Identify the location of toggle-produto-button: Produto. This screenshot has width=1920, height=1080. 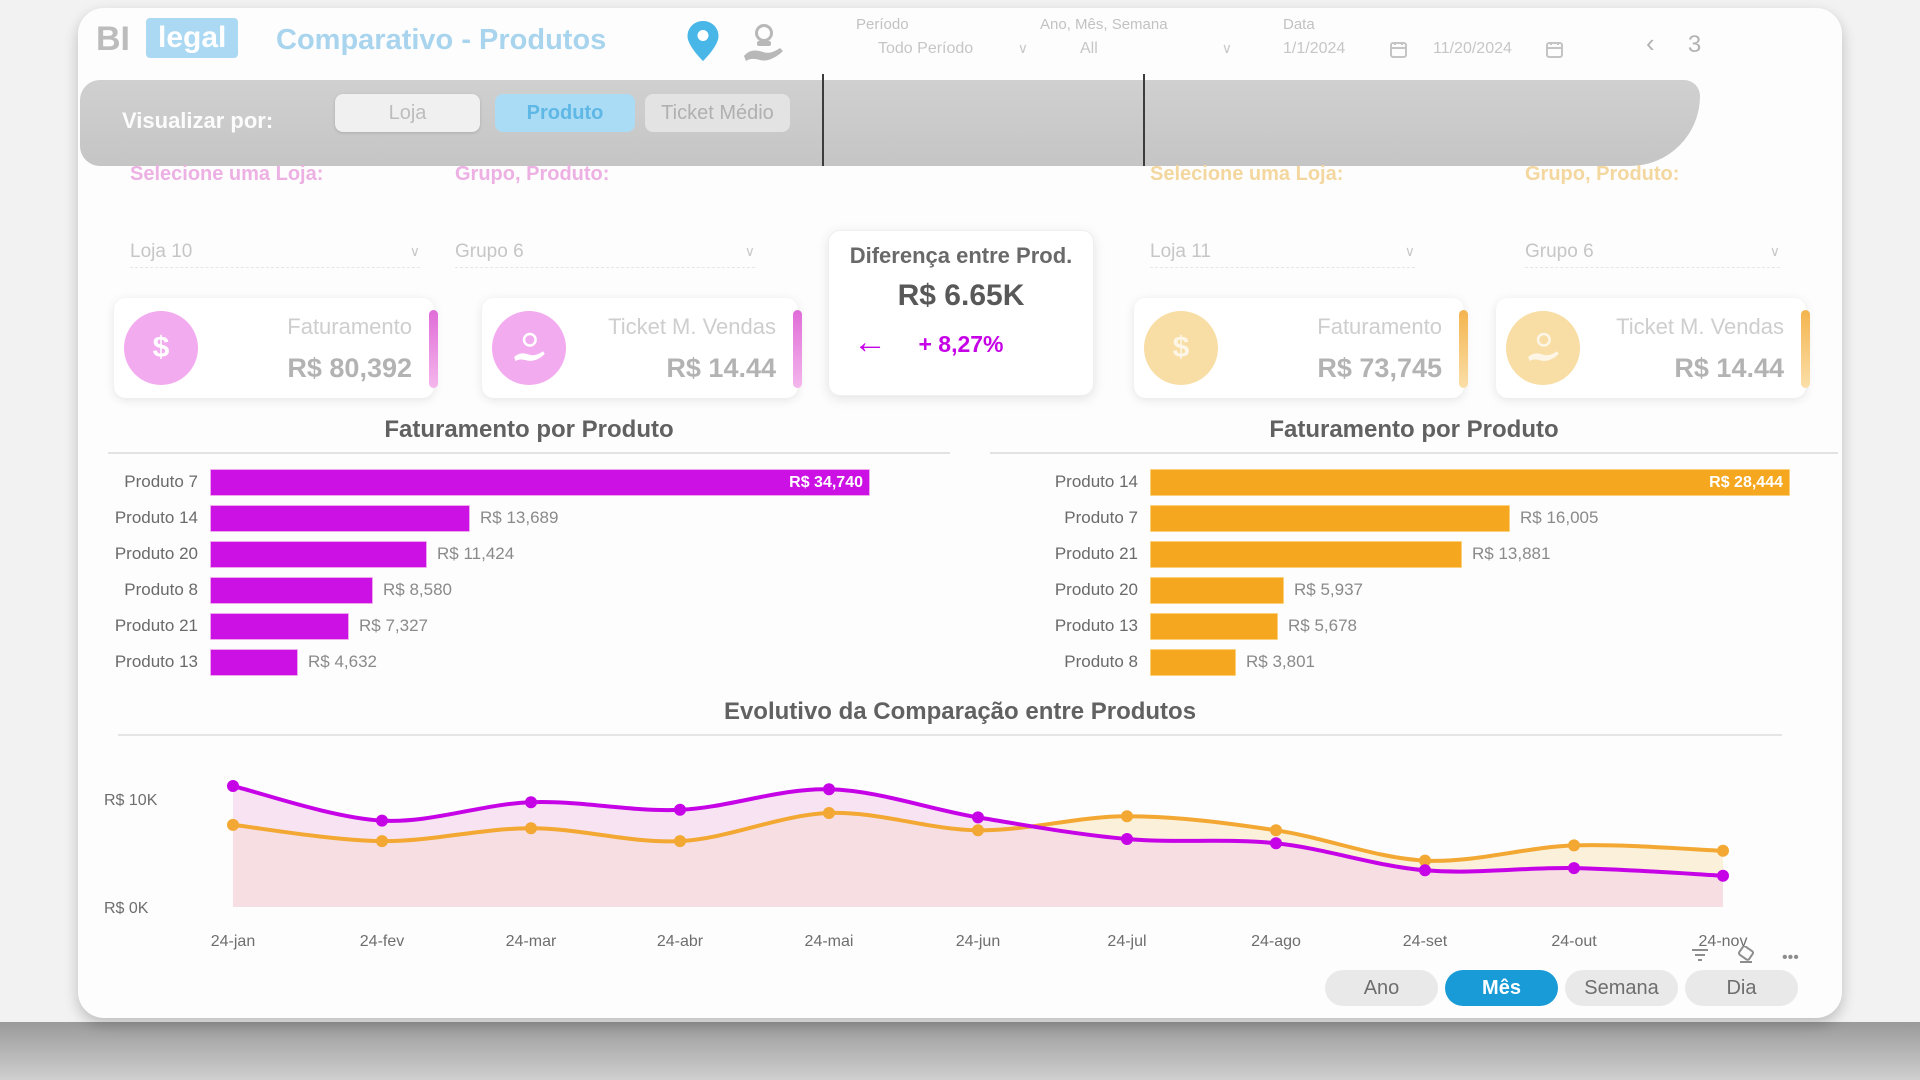
(565, 113).